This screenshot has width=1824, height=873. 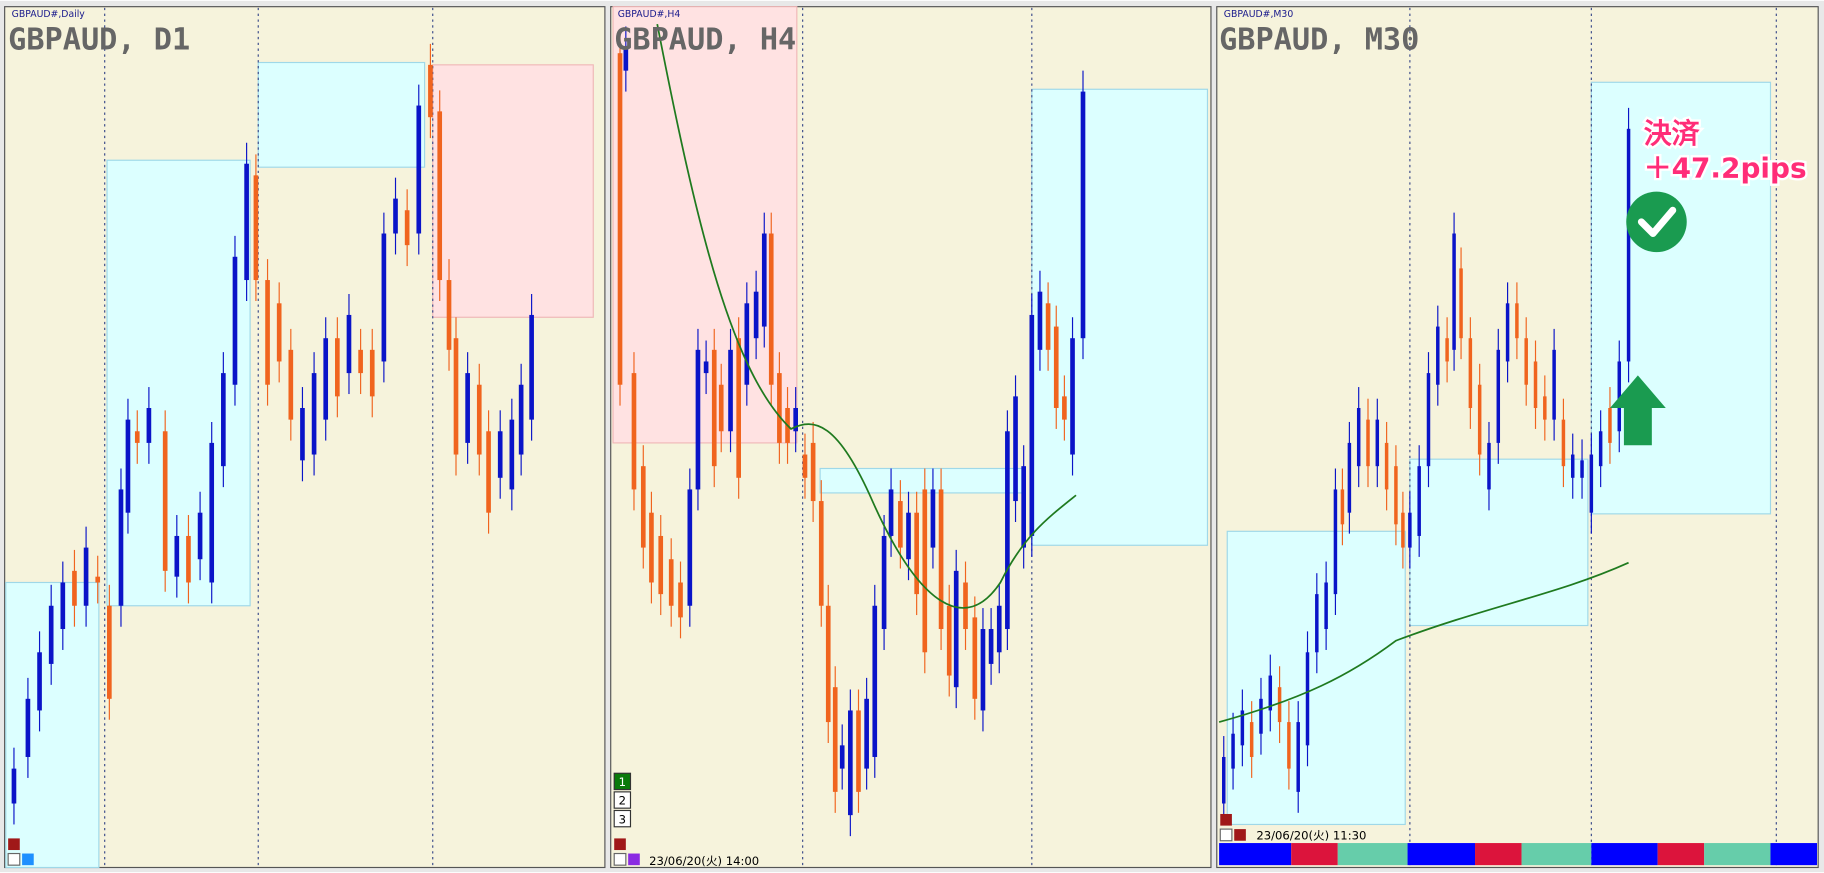 What do you see at coordinates (1657, 222) in the screenshot?
I see `check-mark` at bounding box center [1657, 222].